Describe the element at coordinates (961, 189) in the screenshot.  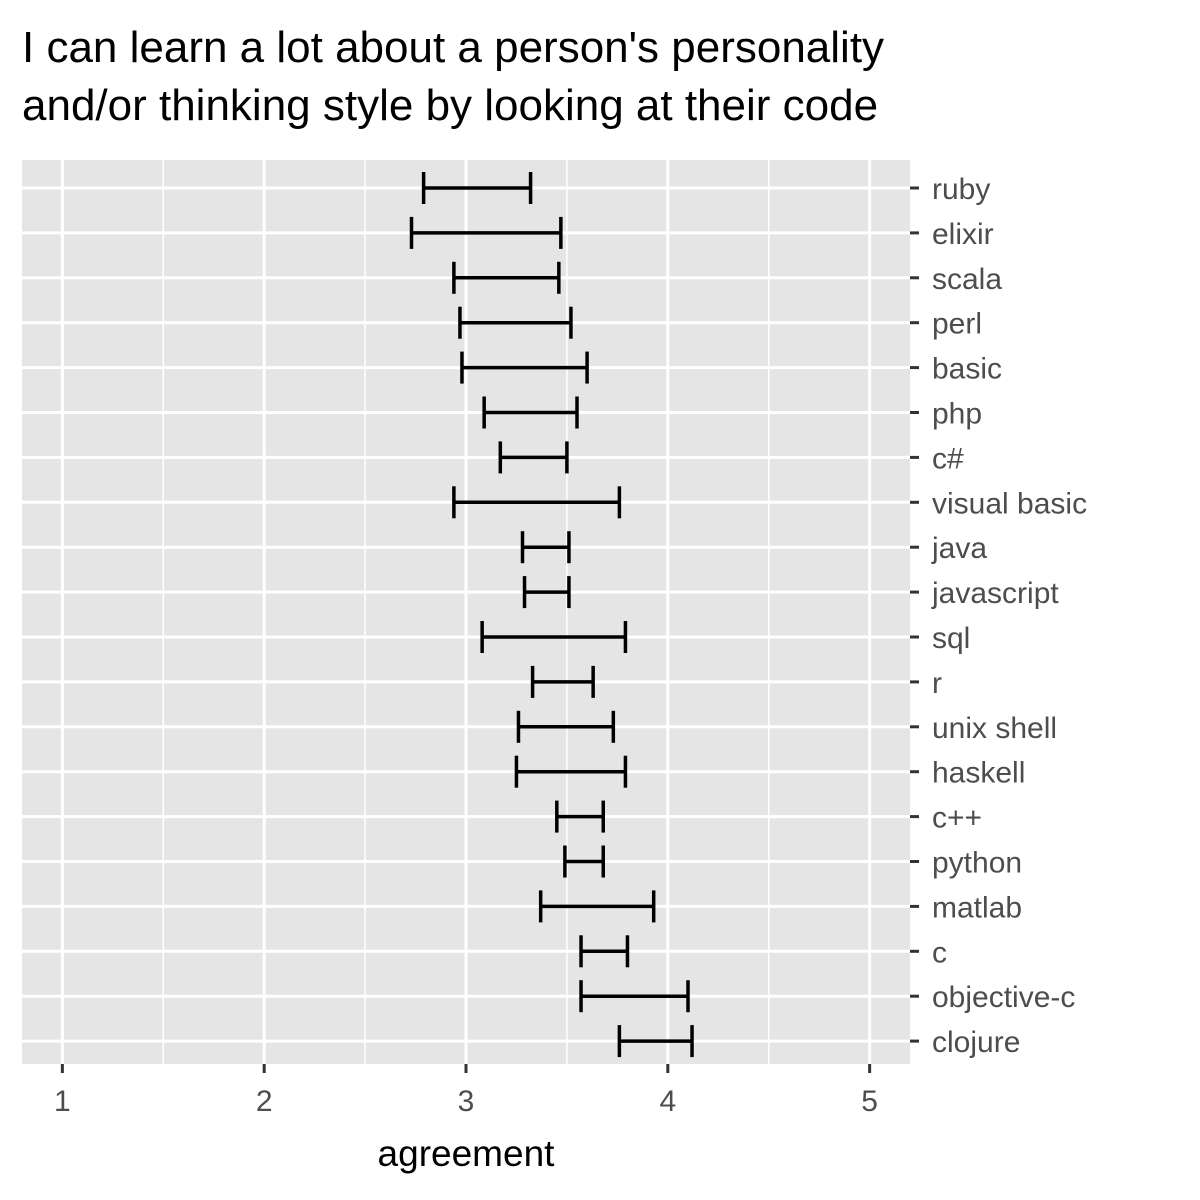
I see `y-category-label: ruby` at that location.